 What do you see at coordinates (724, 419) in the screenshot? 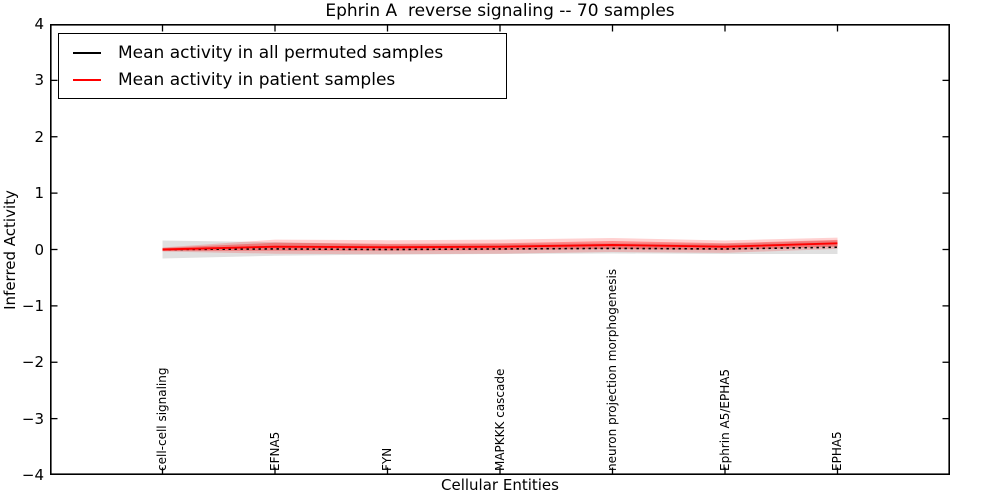
I see `x-tick-label: Ephrin A5/EPHA5` at bounding box center [724, 419].